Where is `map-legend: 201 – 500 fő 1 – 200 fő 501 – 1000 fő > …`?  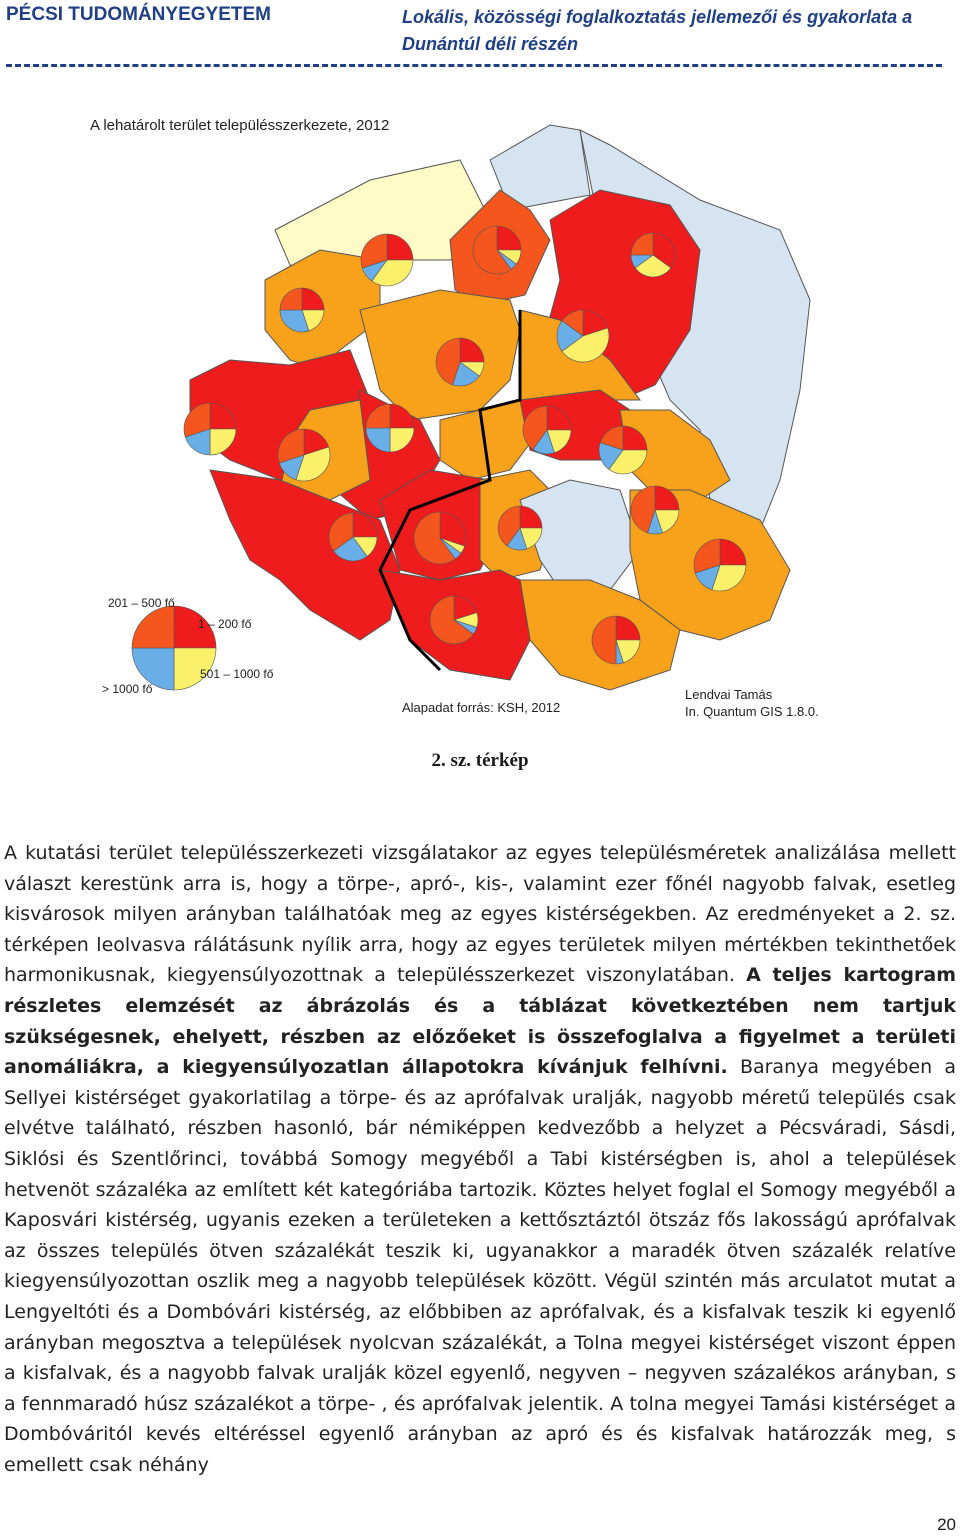 map-legend: 201 – 500 fő 1 – 200 fő 501 – 1000 fő > … is located at coordinates (188, 646).